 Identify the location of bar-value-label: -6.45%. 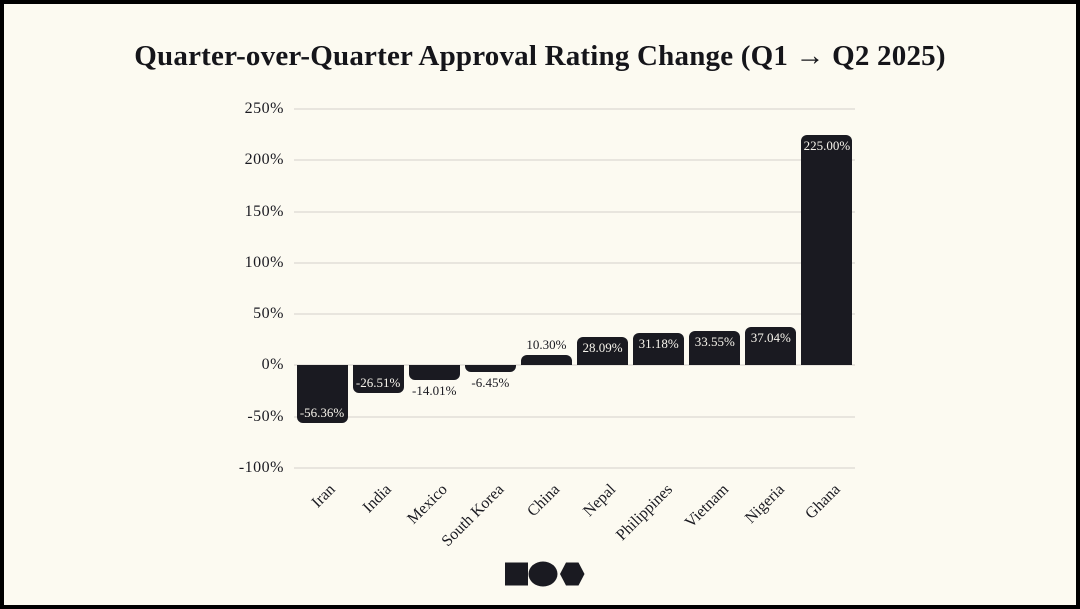
(490, 383).